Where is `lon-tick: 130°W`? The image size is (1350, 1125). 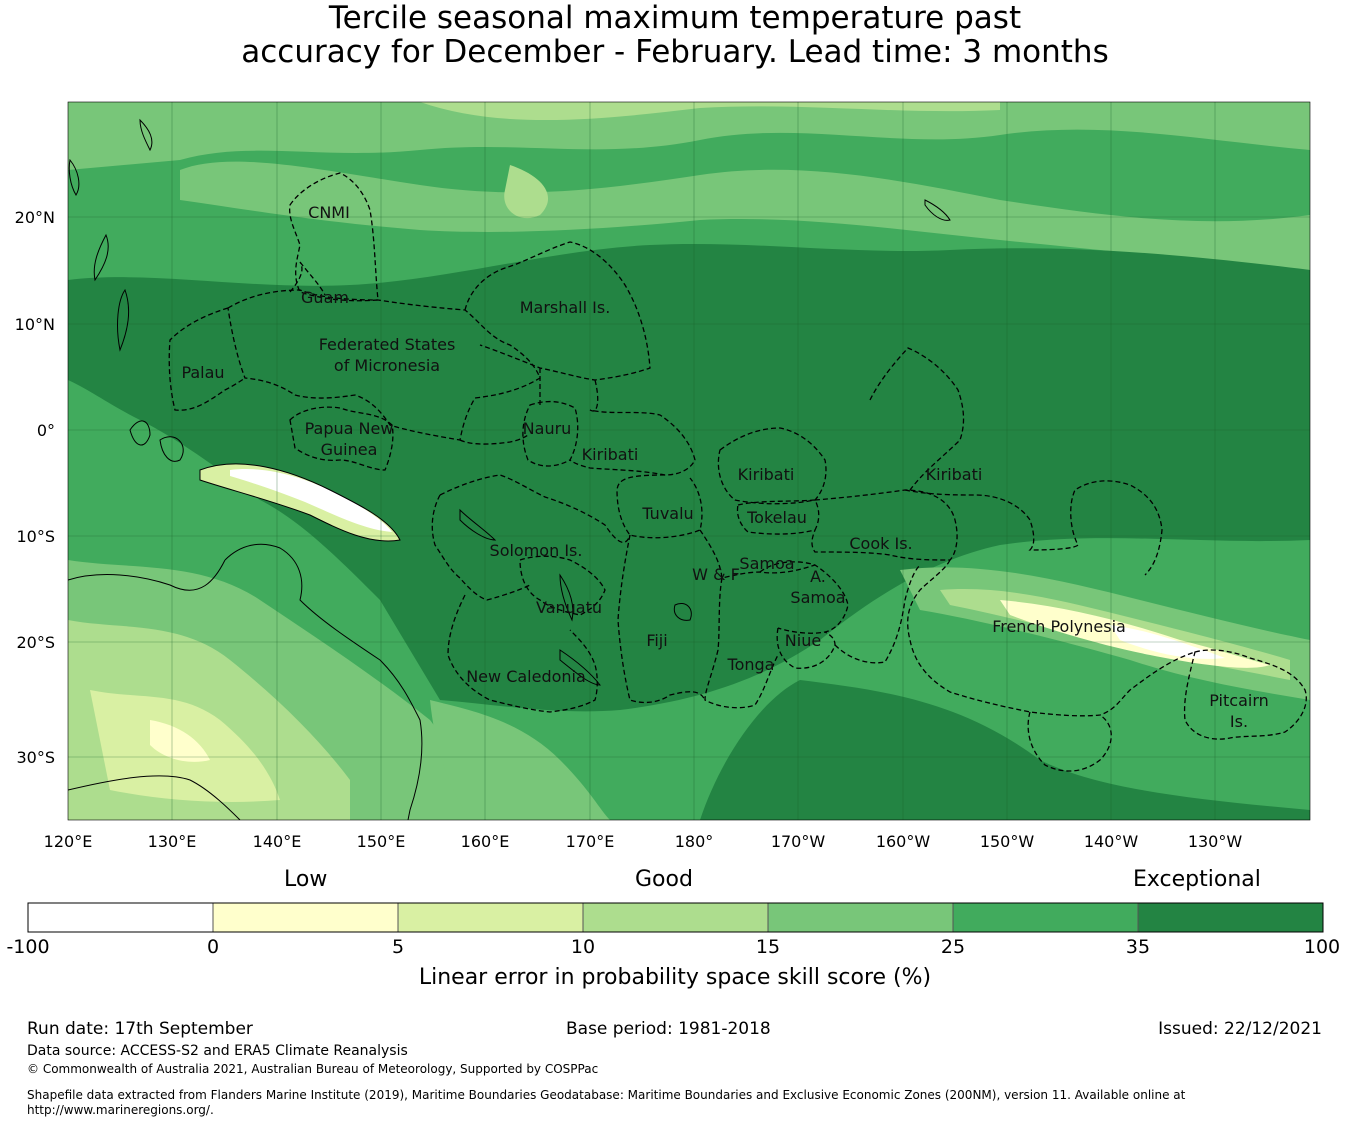
lon-tick: 130°W is located at coordinates (1215, 841).